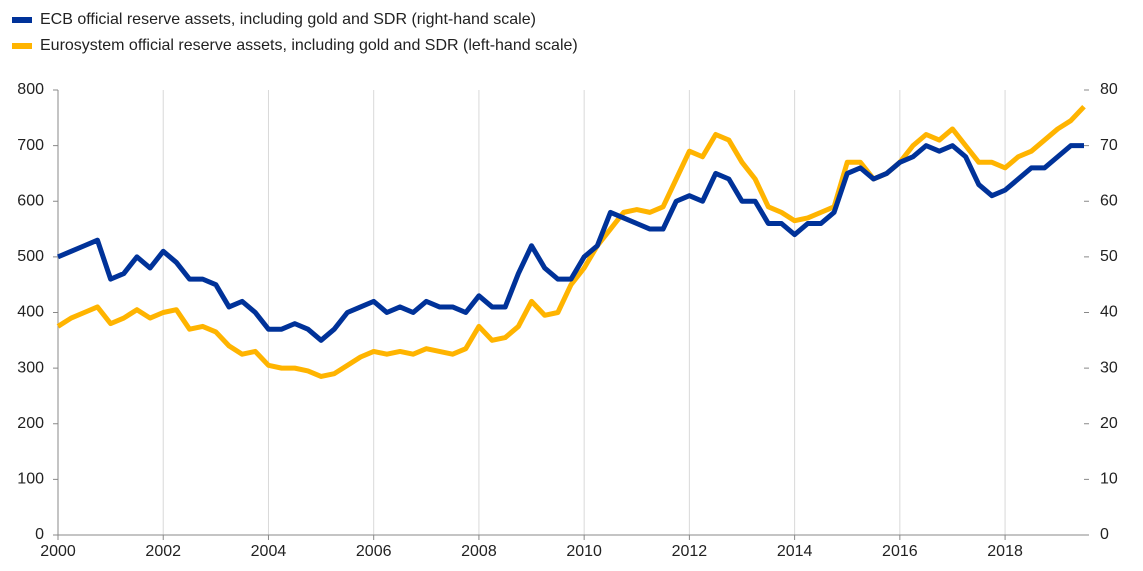  I want to click on y2-tick-label: 30, so click(1109, 367).